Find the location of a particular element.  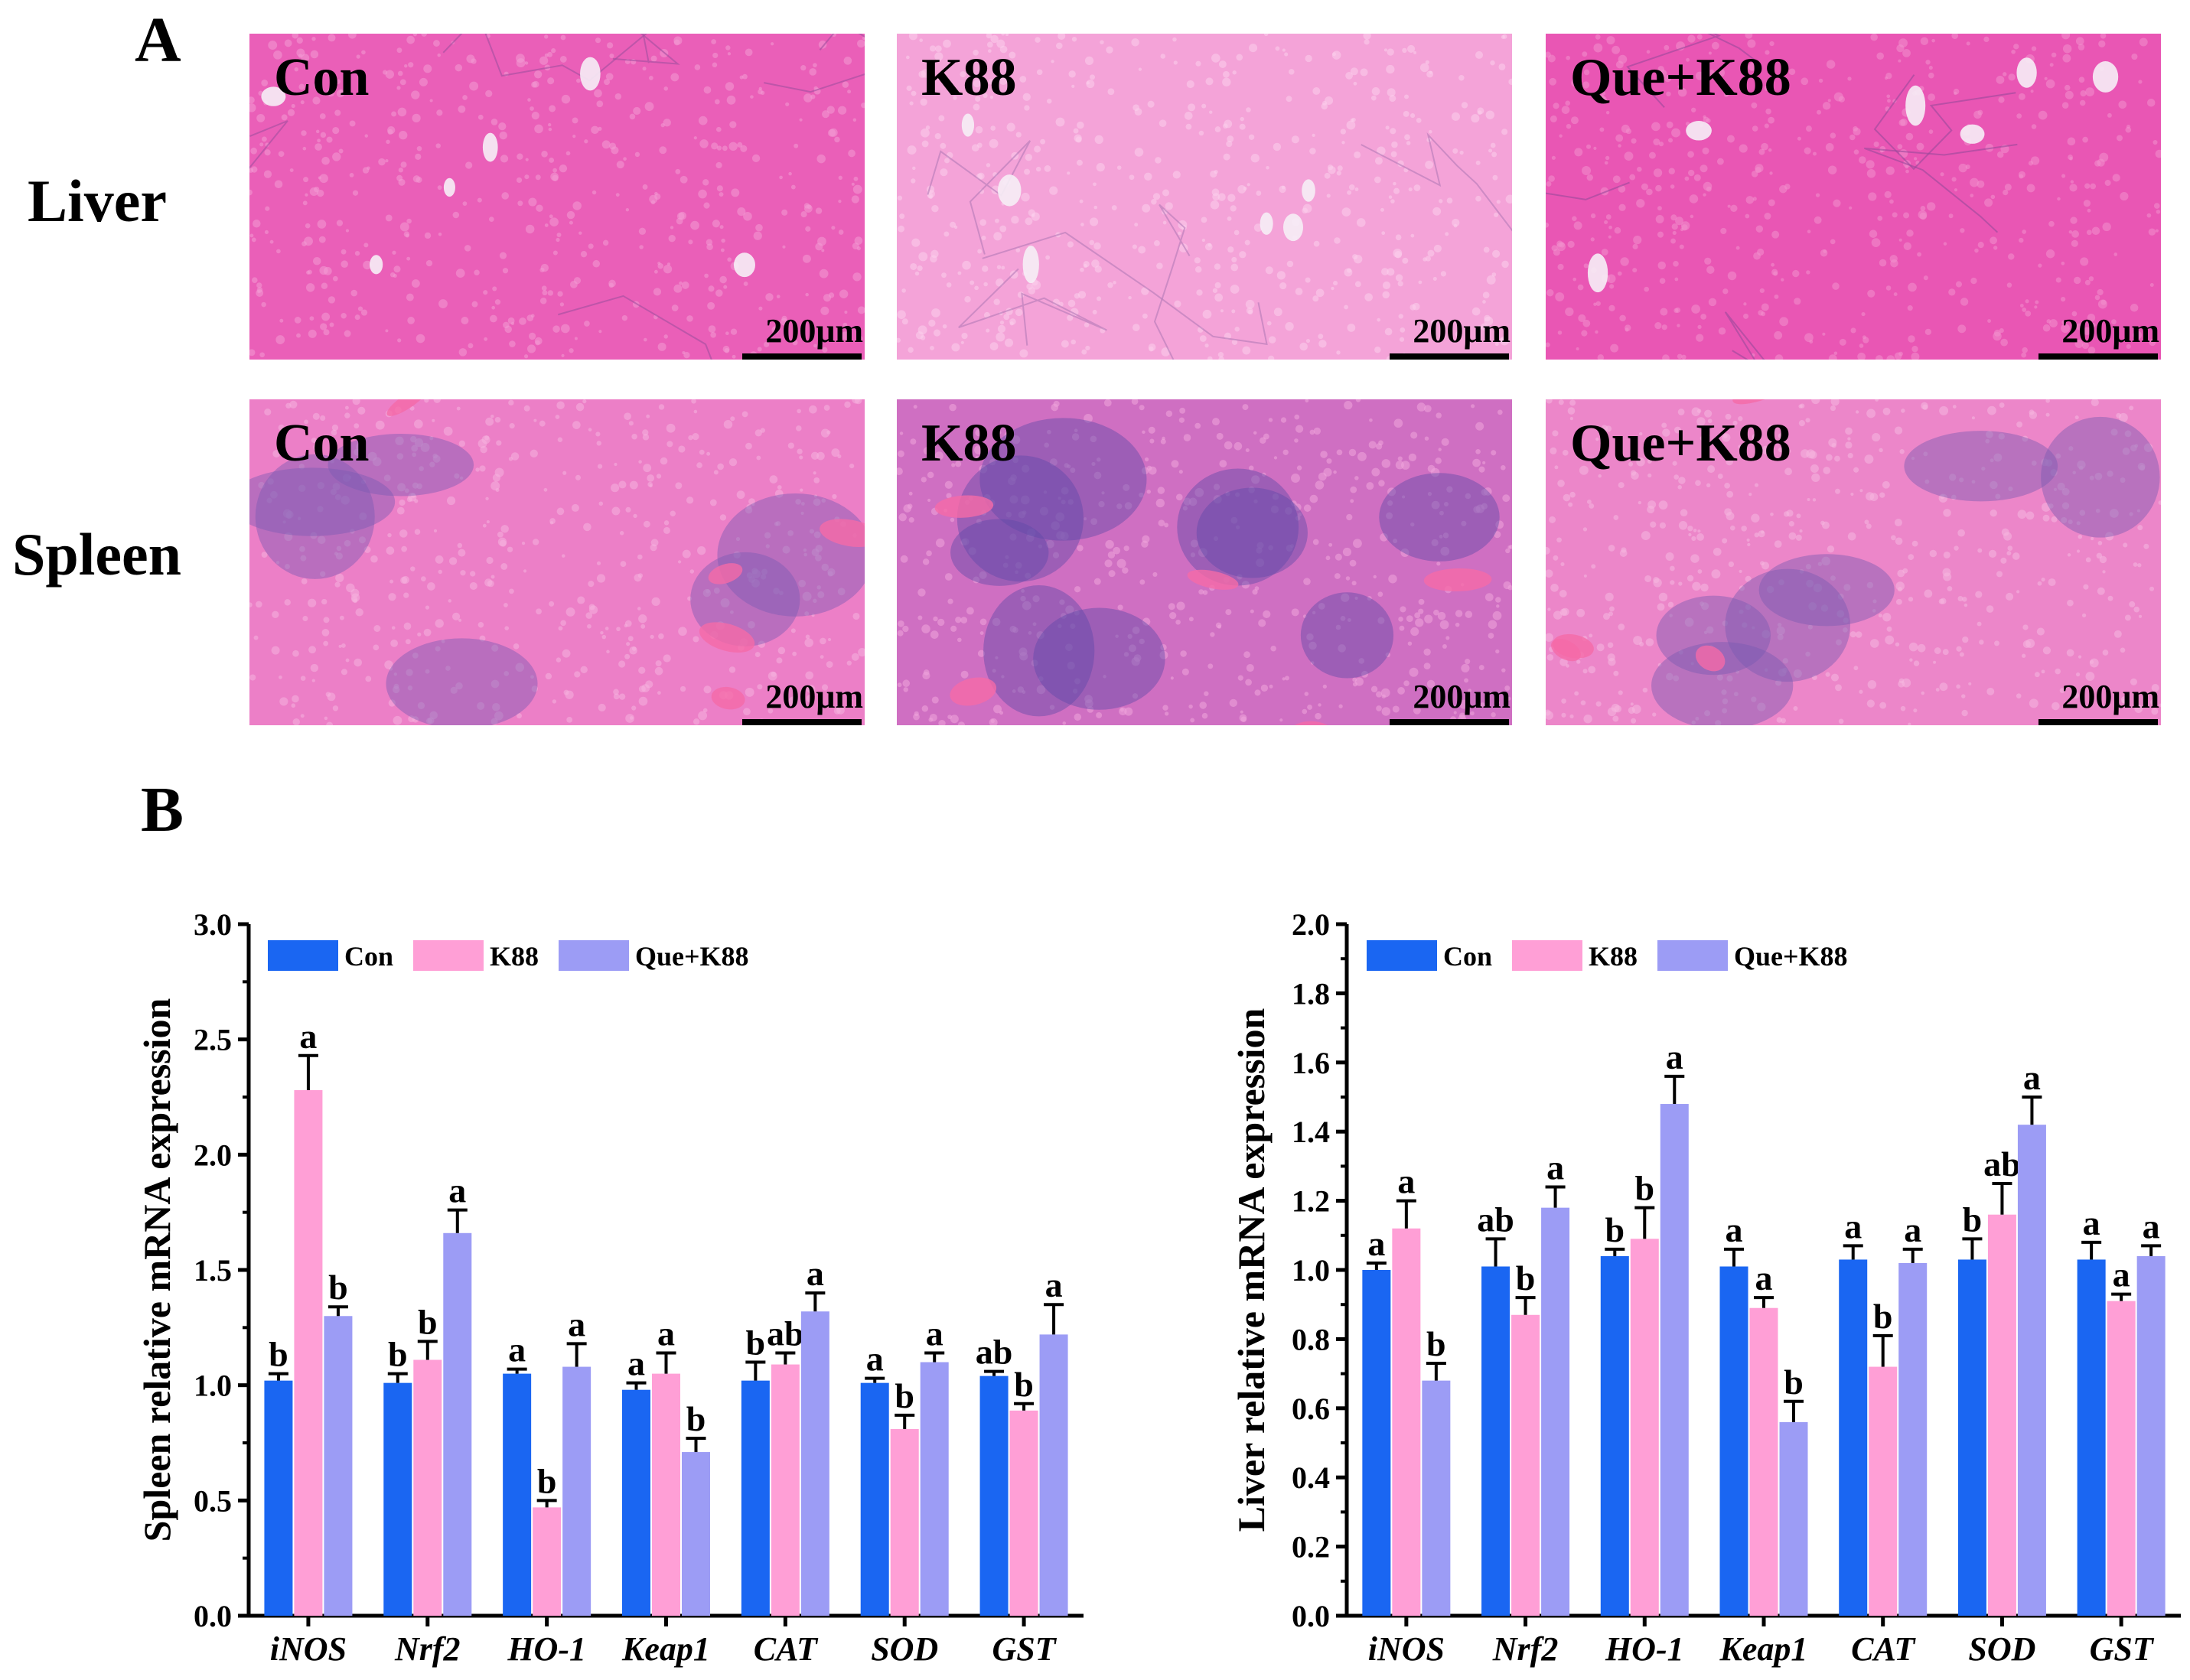

x-tick-label: SOD is located at coordinates (904, 1649).